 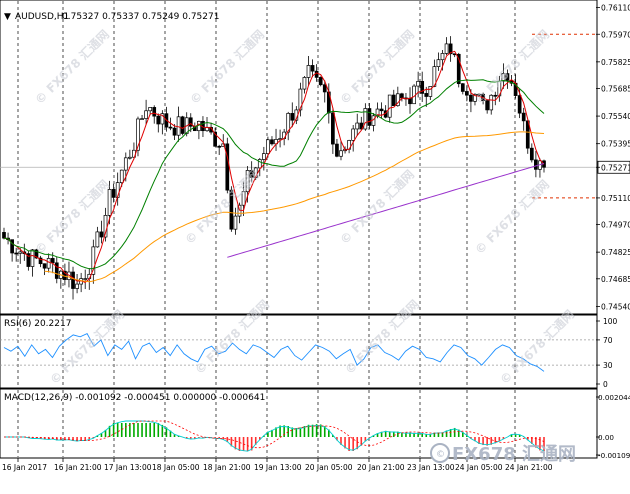 I want to click on time-tick-label: 18 Jan 05:00, so click(x=176, y=467).